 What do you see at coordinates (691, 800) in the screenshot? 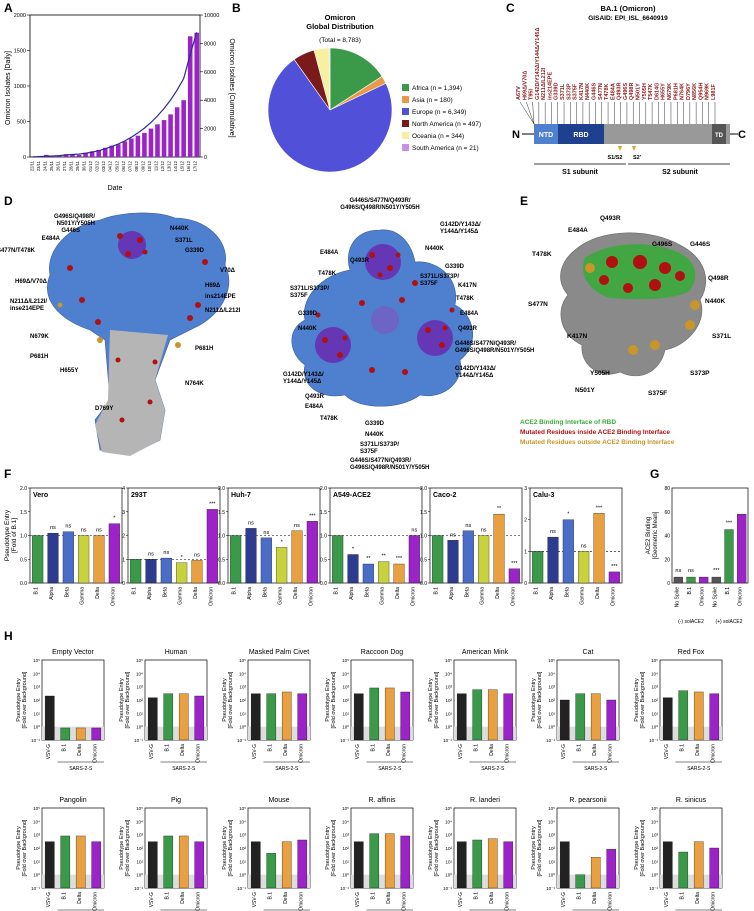
I see `h-panel-title: R. sinicus` at bounding box center [691, 800].